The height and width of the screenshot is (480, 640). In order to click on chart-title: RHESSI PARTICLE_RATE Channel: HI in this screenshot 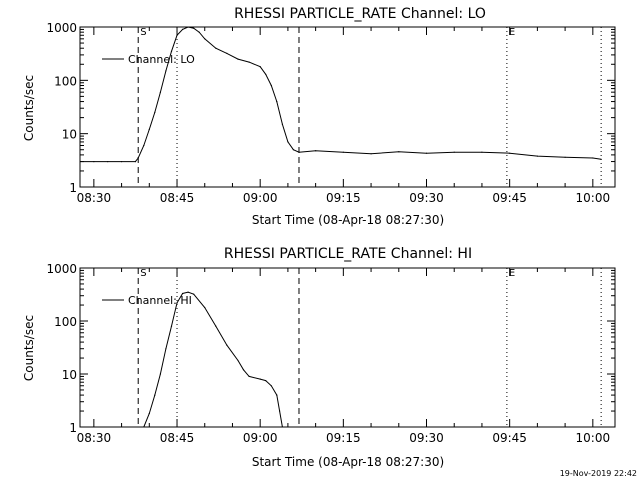, I will do `click(348, 254)`.